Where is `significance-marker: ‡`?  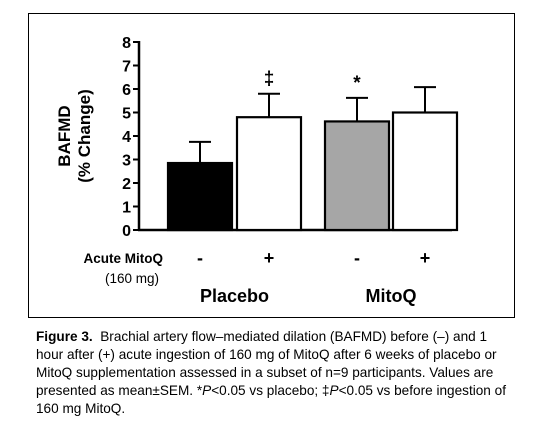 significance-marker: ‡ is located at coordinates (269, 79).